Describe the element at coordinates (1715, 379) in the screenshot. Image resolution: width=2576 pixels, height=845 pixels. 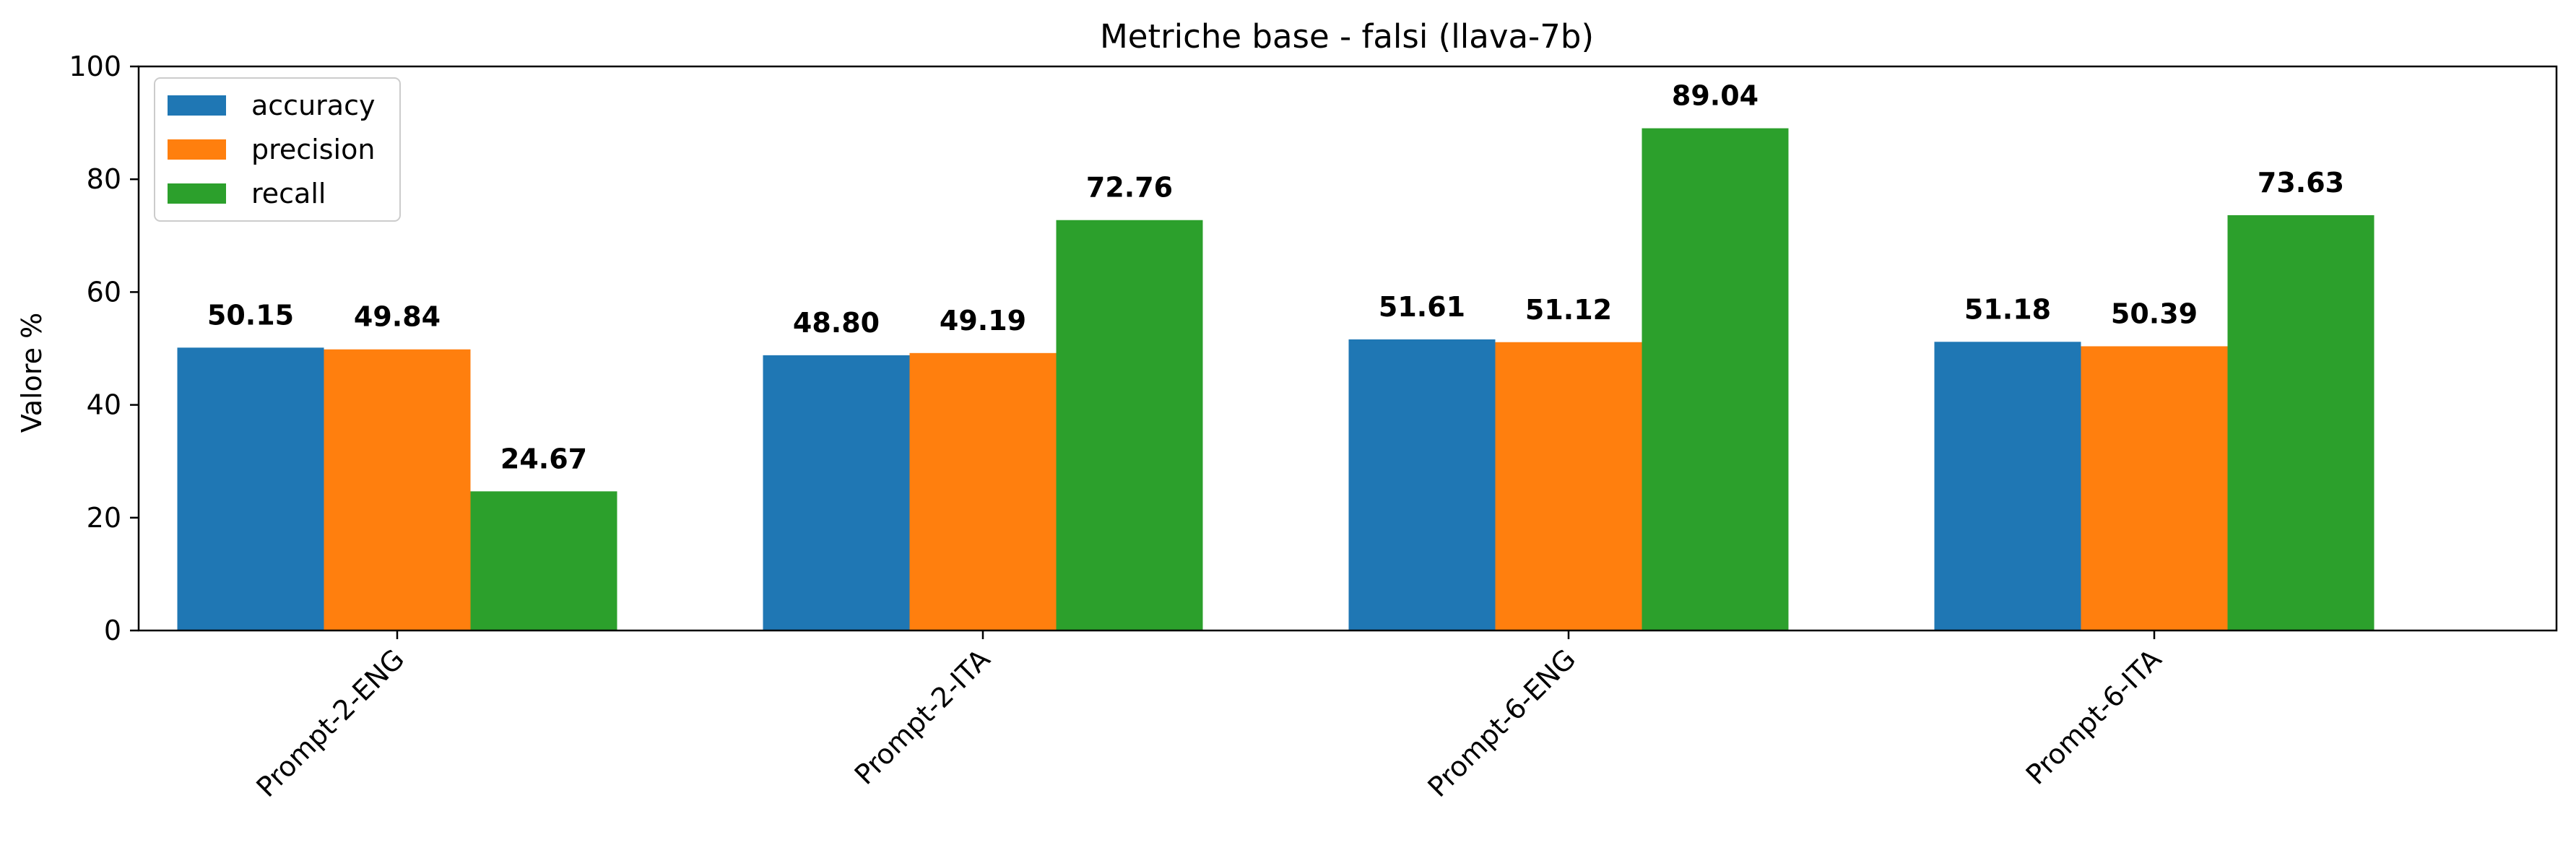
I see `bar-recall-Prompt-6-ENG` at that location.